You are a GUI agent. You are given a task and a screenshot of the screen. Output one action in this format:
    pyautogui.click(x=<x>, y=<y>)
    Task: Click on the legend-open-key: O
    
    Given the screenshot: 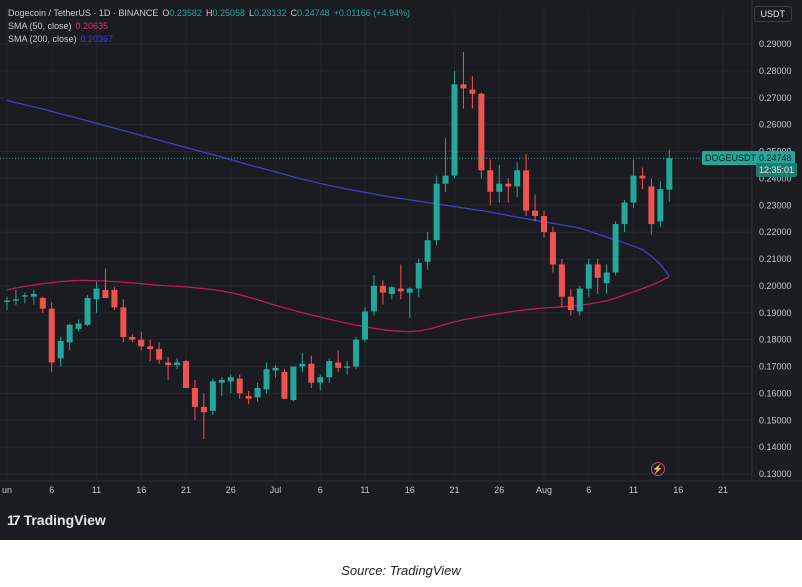 What is the action you would take?
    pyautogui.click(x=166, y=13)
    